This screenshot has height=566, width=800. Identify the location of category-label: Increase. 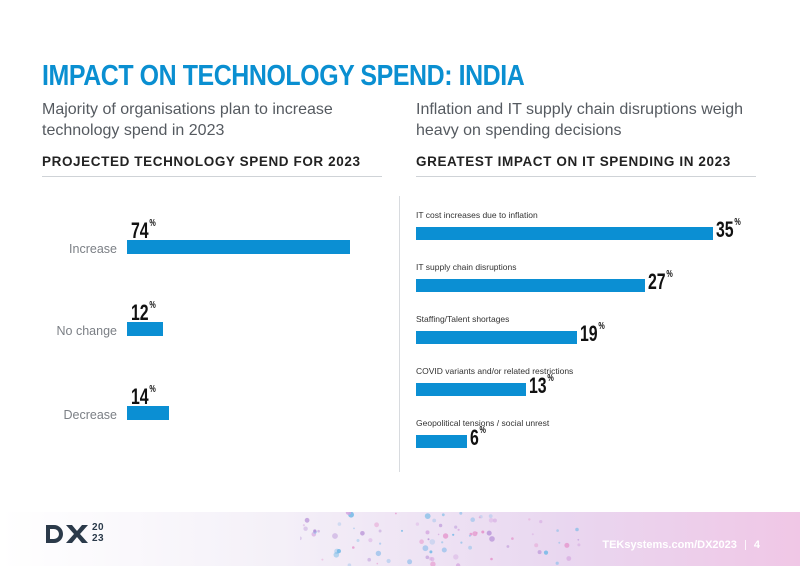
(93, 249).